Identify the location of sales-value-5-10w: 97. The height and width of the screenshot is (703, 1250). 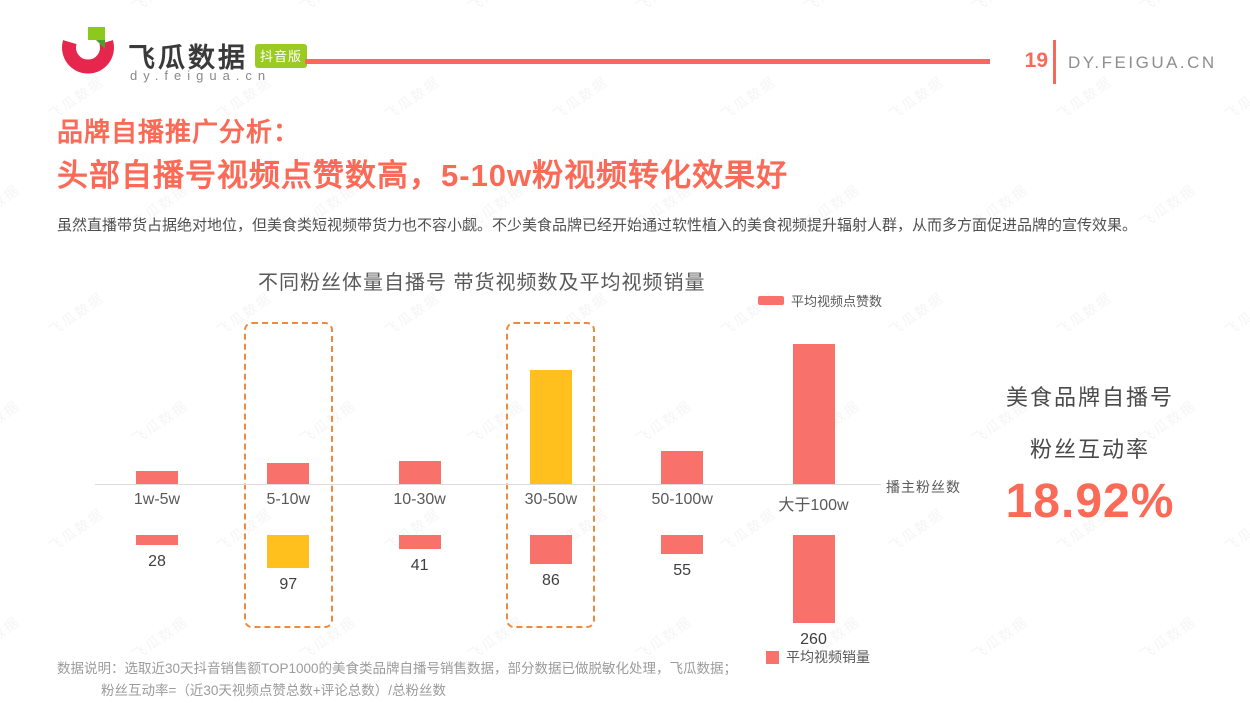
(288, 584).